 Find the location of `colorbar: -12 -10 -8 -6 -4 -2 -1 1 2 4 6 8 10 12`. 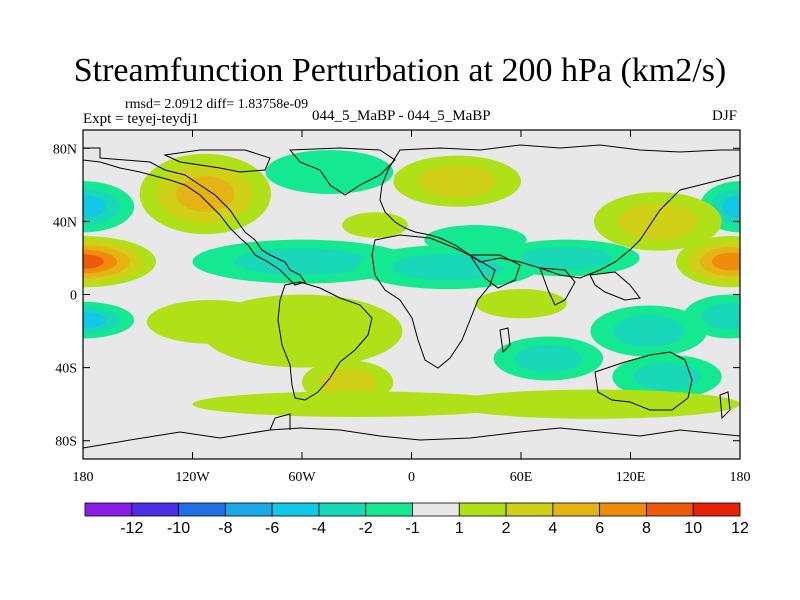

colorbar: -12 -10 -8 -6 -4 -2 -1 1 2 4 6 8 10 12 is located at coordinates (416, 519).